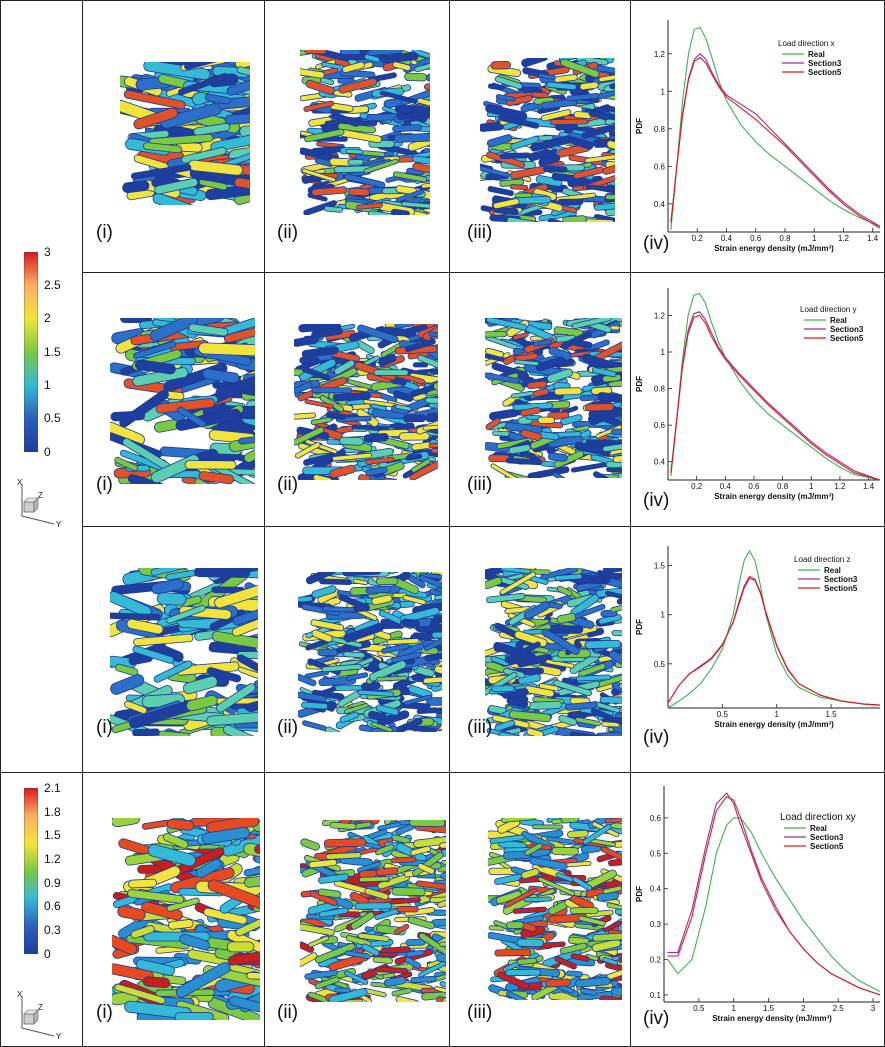 The width and height of the screenshot is (885, 1047). Describe the element at coordinates (47, 385) in the screenshot. I see `colorbar-tick-label: 1` at that location.